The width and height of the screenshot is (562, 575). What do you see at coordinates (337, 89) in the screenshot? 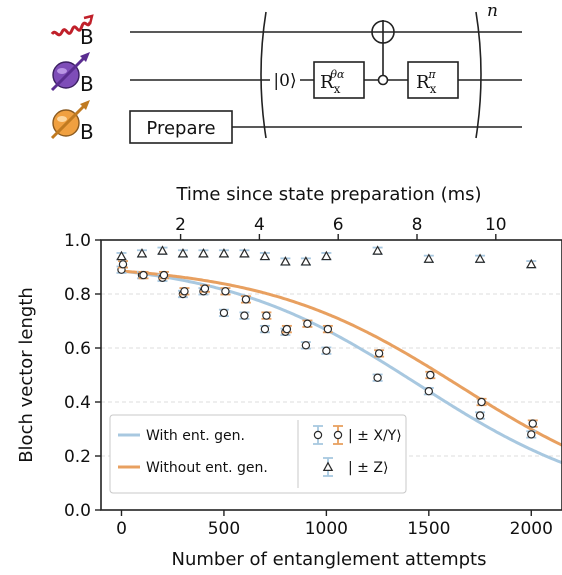
I see `gate1-sub: x` at bounding box center [337, 89].